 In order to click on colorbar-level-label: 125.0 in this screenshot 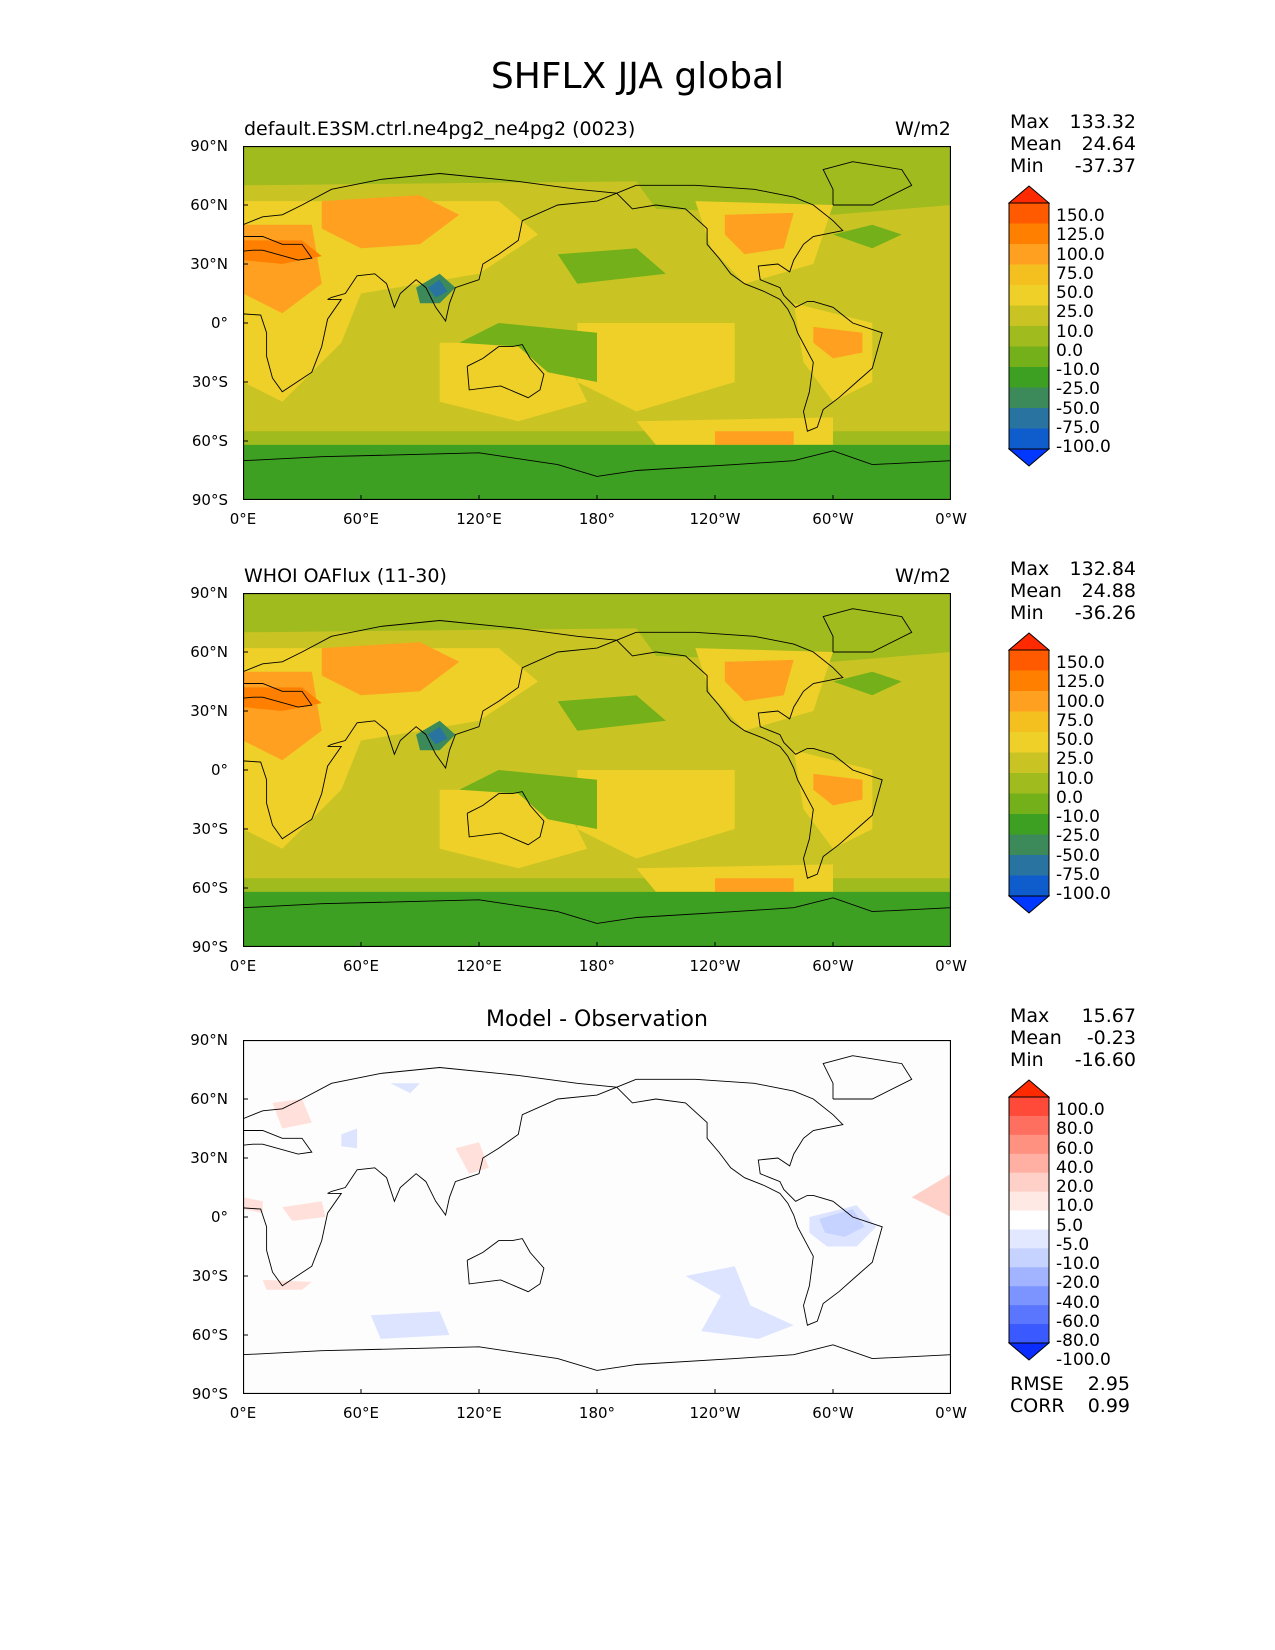, I will do `click(1080, 682)`.